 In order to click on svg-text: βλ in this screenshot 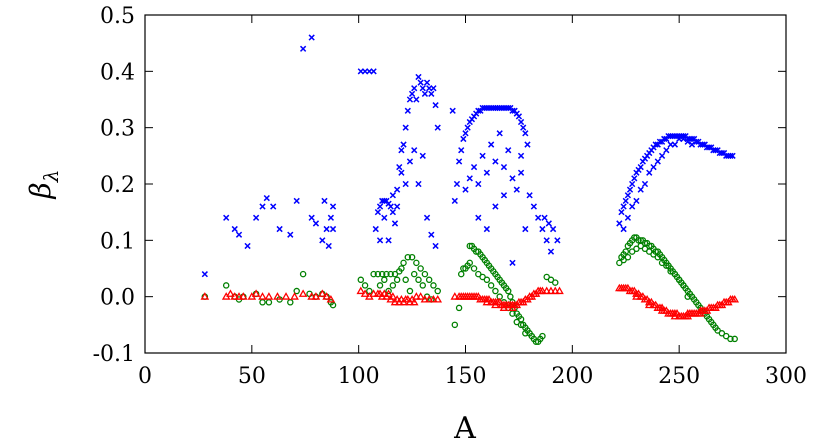, I will do `click(43, 185)`.